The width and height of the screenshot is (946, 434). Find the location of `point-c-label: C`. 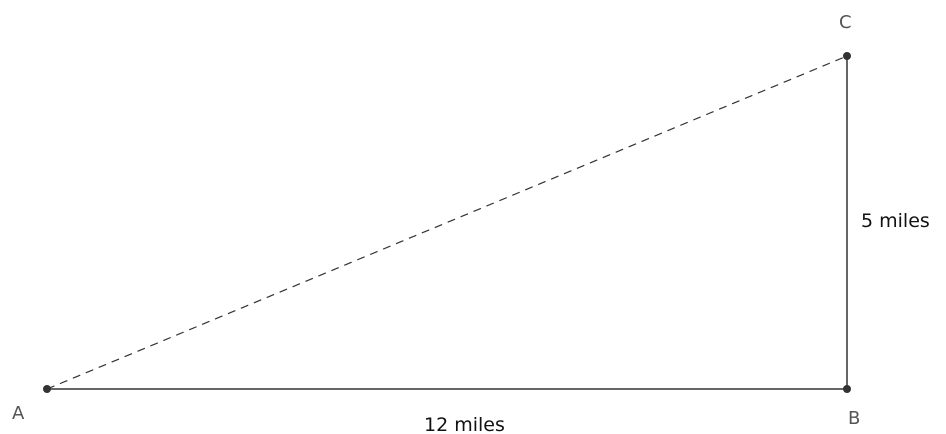

point-c-label: C is located at coordinates (845, 22).